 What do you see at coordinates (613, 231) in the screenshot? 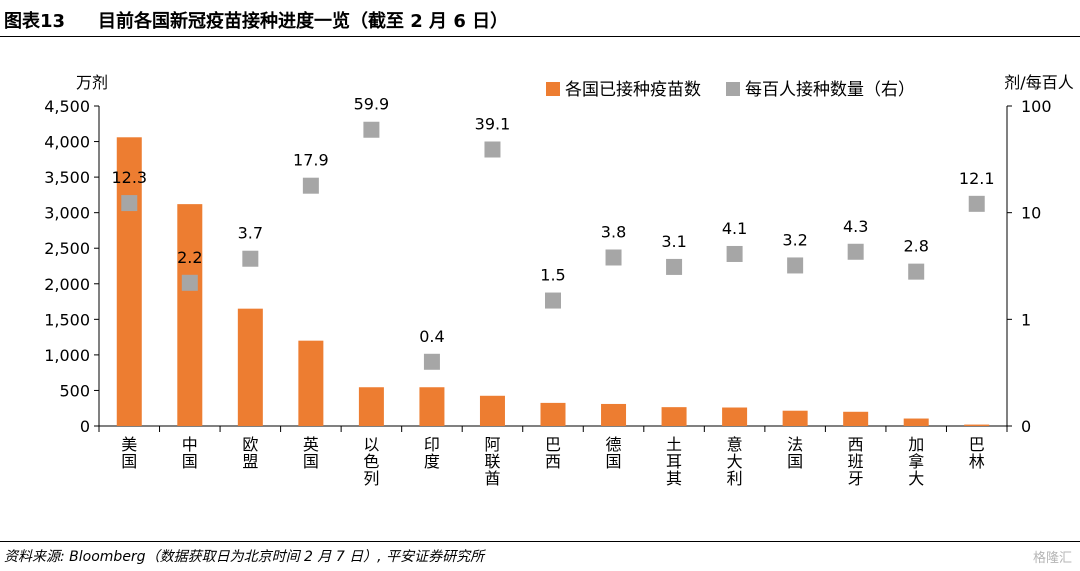
I see `data-label: 3.8` at bounding box center [613, 231].